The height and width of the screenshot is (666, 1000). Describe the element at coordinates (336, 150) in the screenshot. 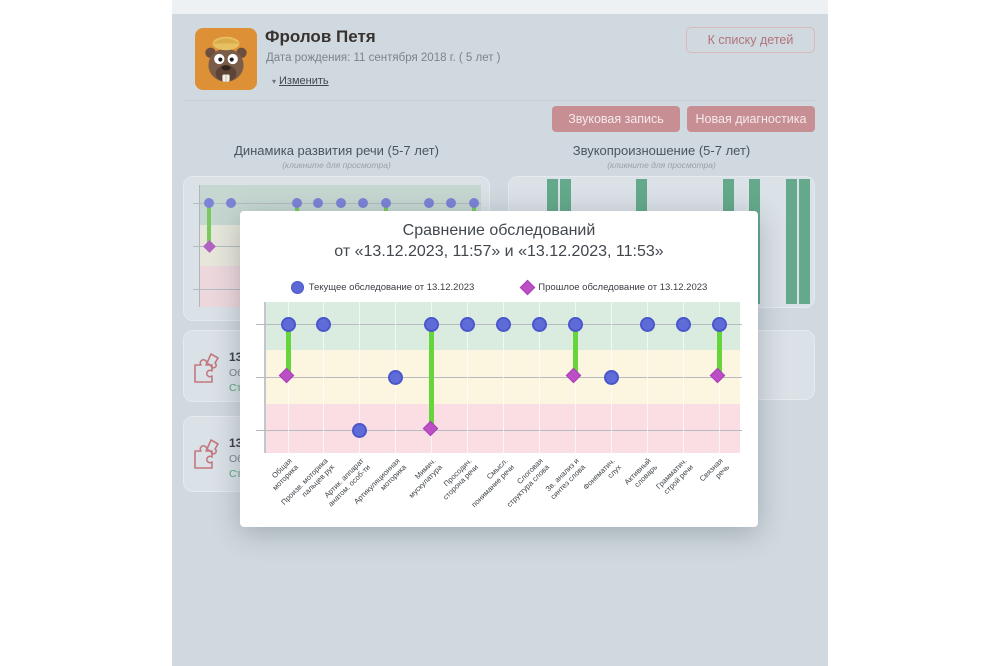

I see `speech-dynamics-title: Динамика развития речи (5-7 лет)` at that location.